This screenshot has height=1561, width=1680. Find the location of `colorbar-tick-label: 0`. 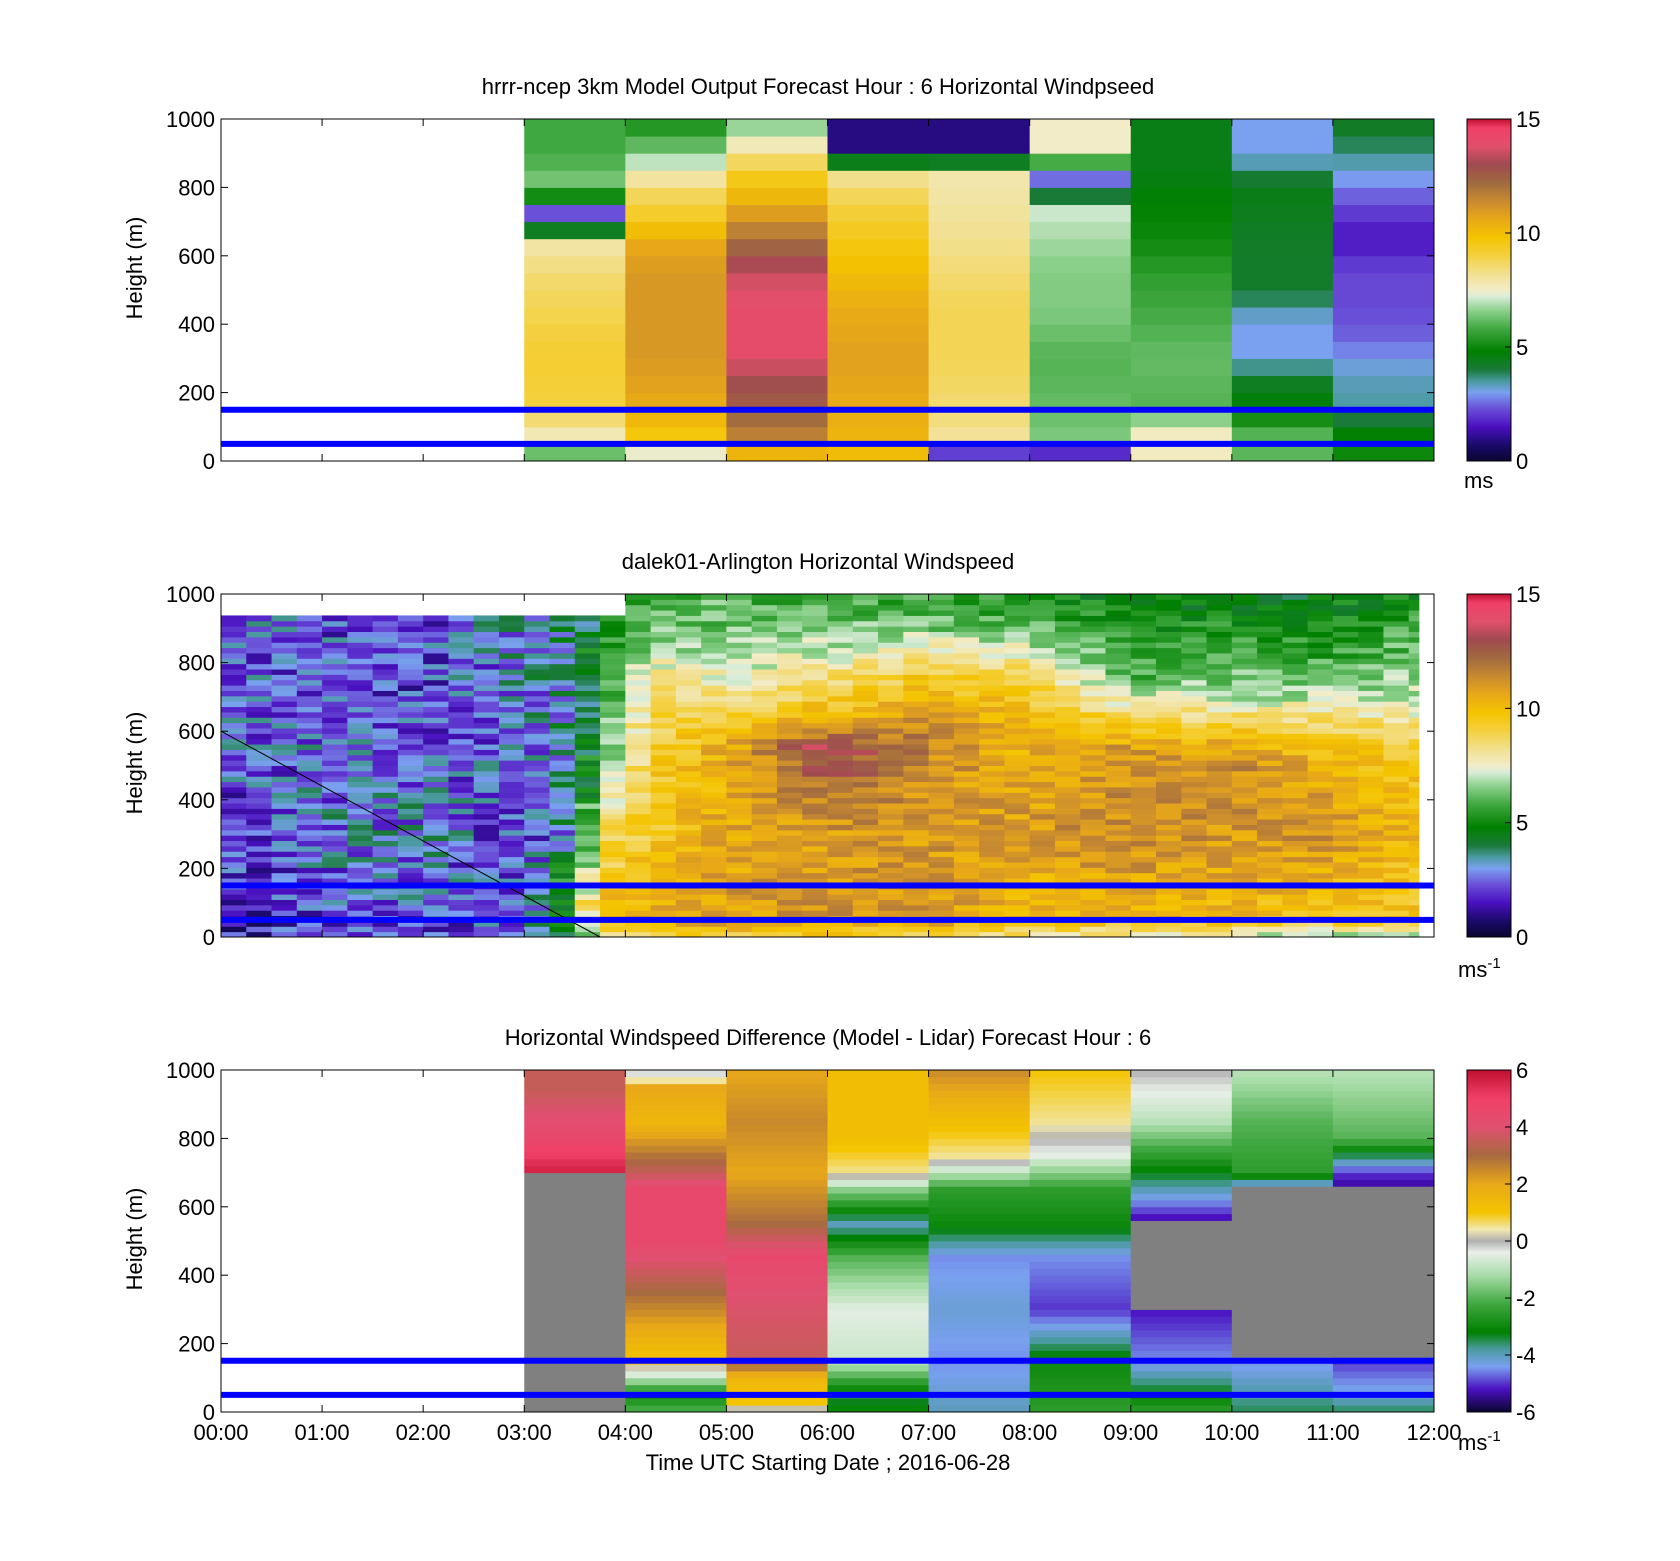

colorbar-tick-label: 0 is located at coordinates (1522, 1241).